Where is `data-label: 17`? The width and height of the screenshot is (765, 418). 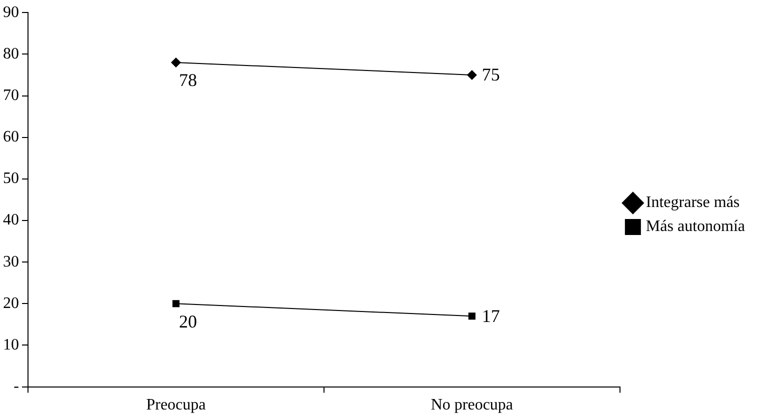 data-label: 17 is located at coordinates (491, 316).